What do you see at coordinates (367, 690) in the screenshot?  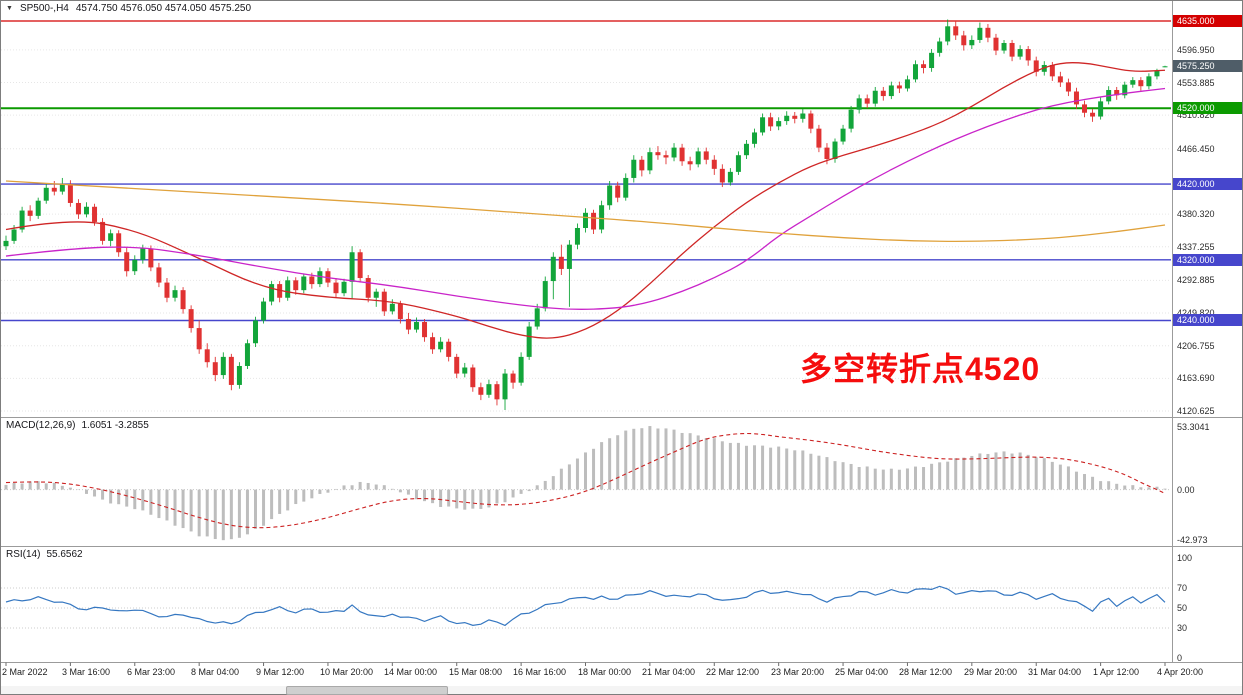 I see `scrollbar-thumb` at bounding box center [367, 690].